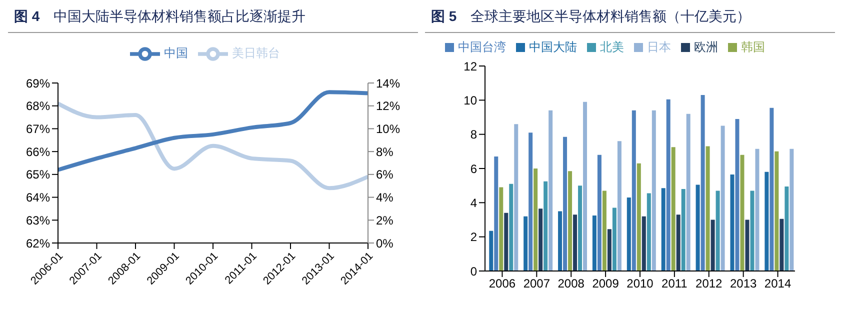 Image resolution: width=843 pixels, height=325 pixels. I want to click on x-tick-label: 2007, so click(536, 283).